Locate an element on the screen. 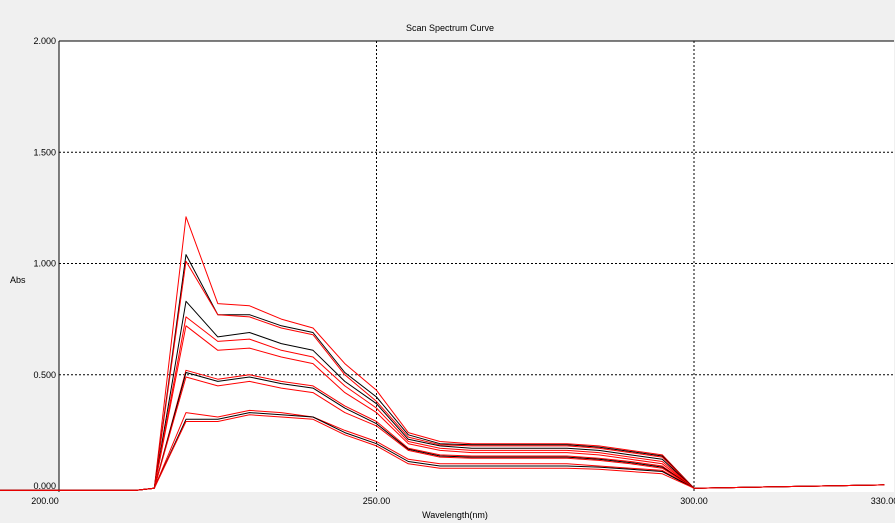 The height and width of the screenshot is (523, 895). y-tick-label: 0.000 is located at coordinates (44, 486).